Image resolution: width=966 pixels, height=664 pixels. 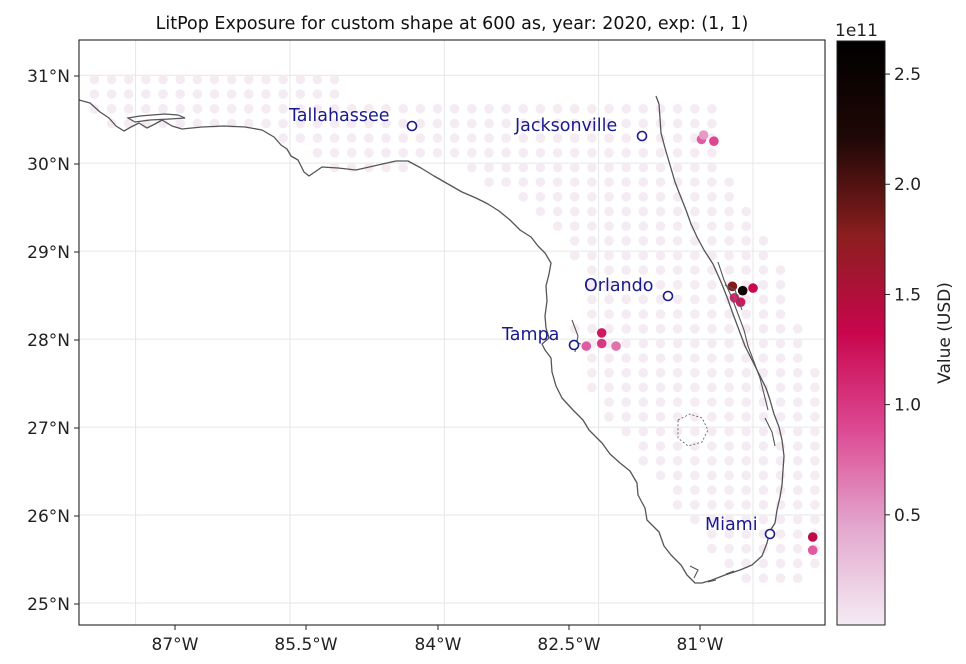 I want to click on x-tick-82-5w: 82.5°W, so click(x=569, y=640).